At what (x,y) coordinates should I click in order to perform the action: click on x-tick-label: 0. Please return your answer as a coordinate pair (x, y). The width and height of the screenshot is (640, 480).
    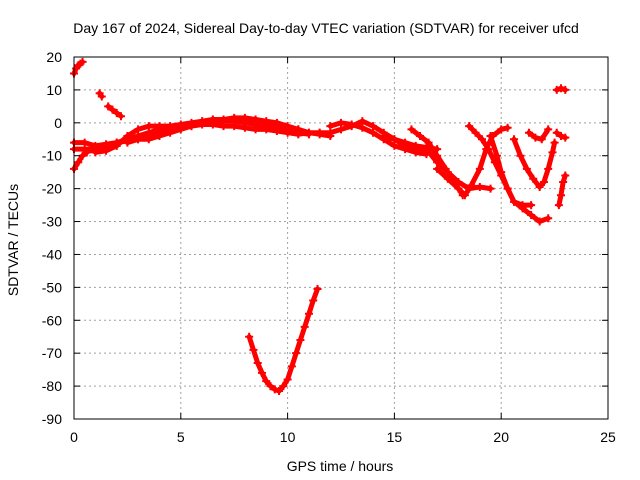
    Looking at the image, I should click on (74, 437).